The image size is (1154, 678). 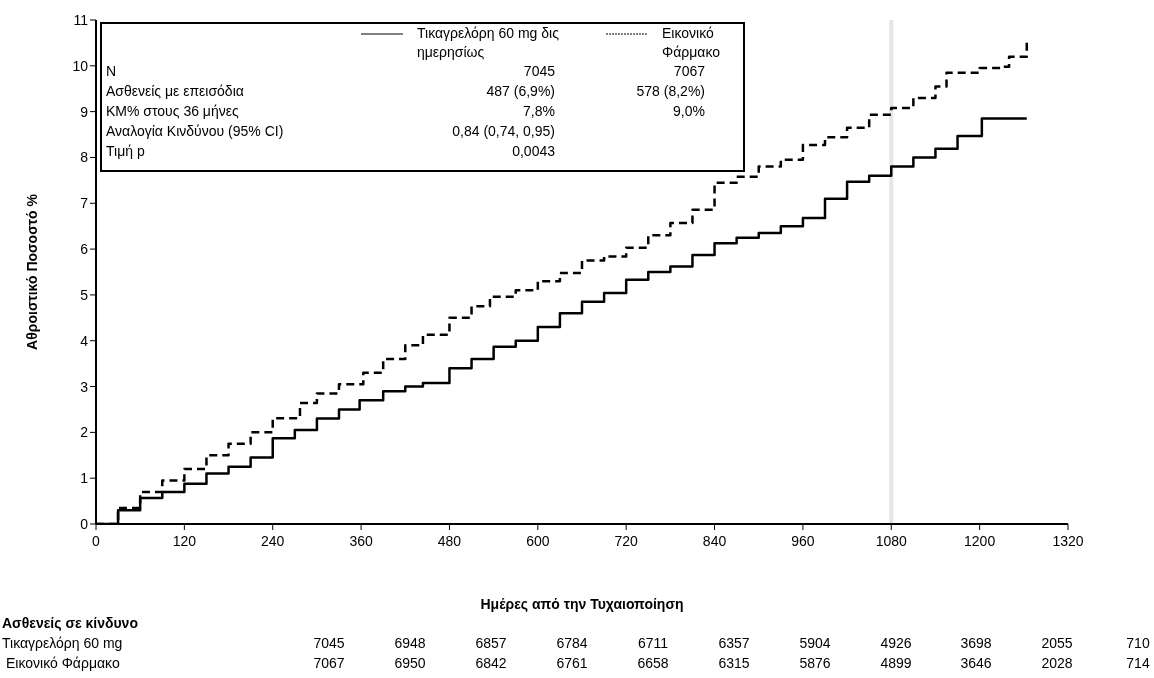 What do you see at coordinates (1068, 540) in the screenshot?
I see `x-tick-label: 1320` at bounding box center [1068, 540].